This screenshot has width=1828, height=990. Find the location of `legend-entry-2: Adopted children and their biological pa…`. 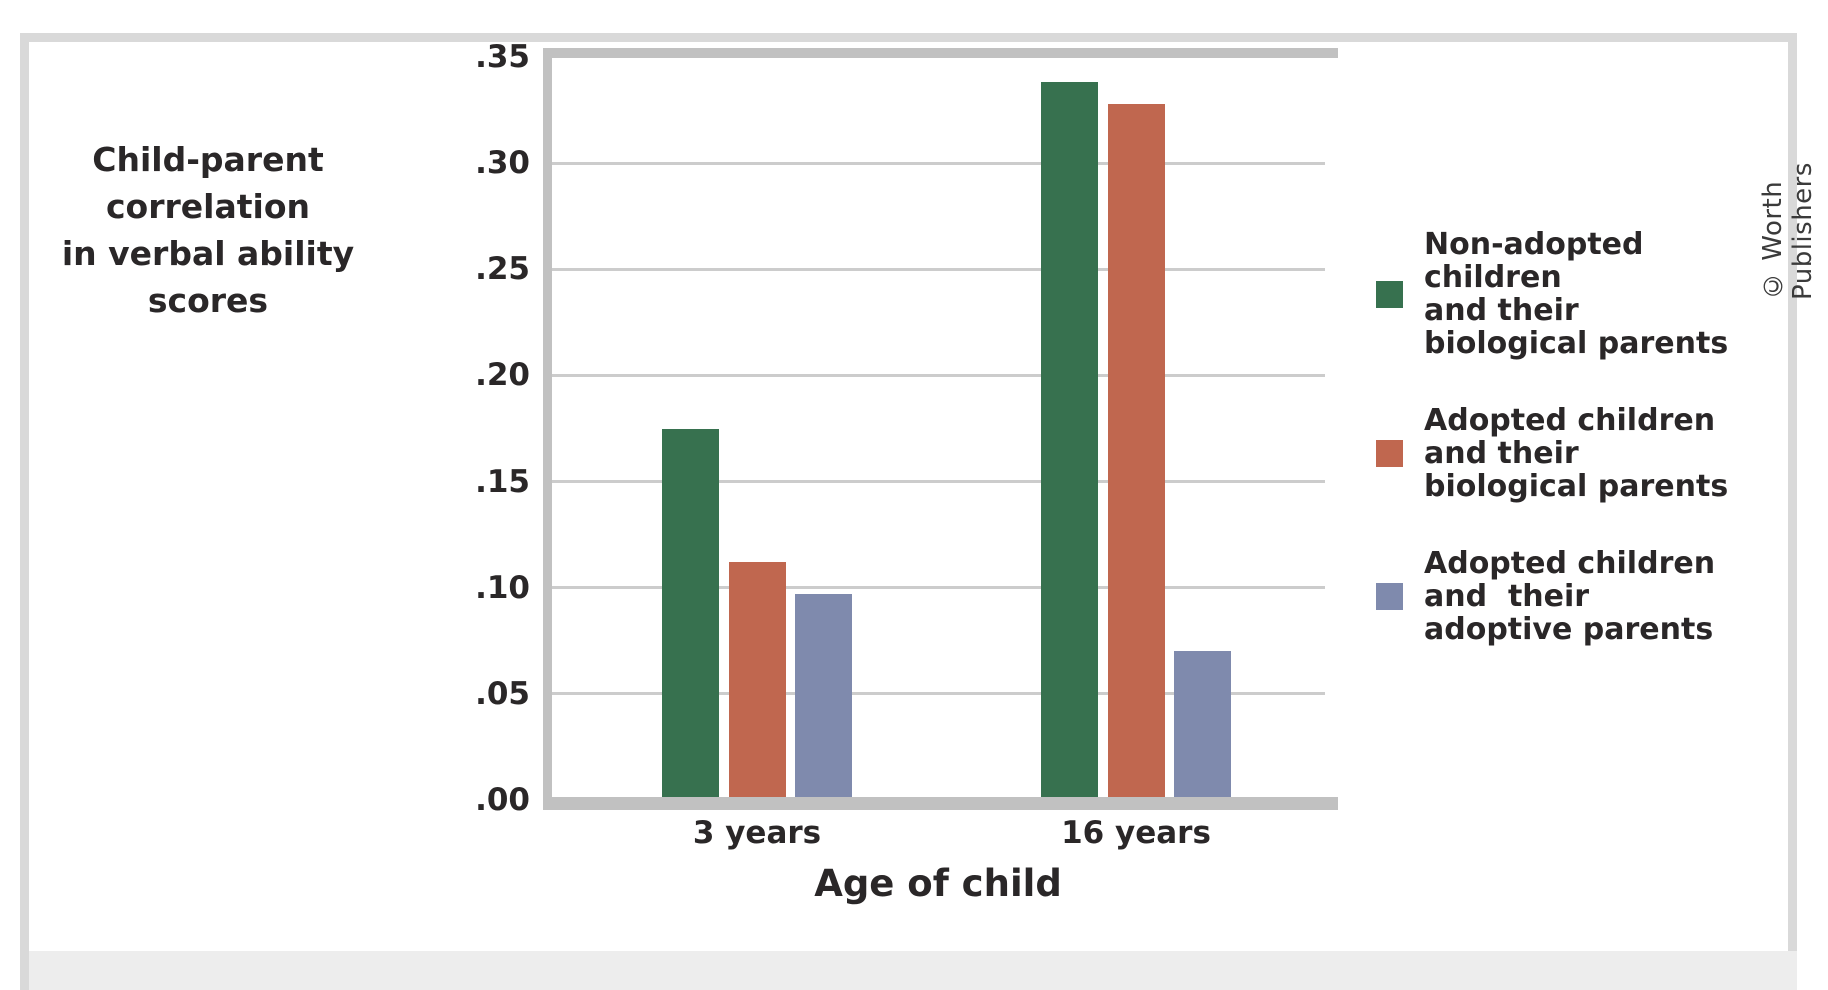

legend-entry-2: Adopted children and their biological pa… is located at coordinates (1576, 453).